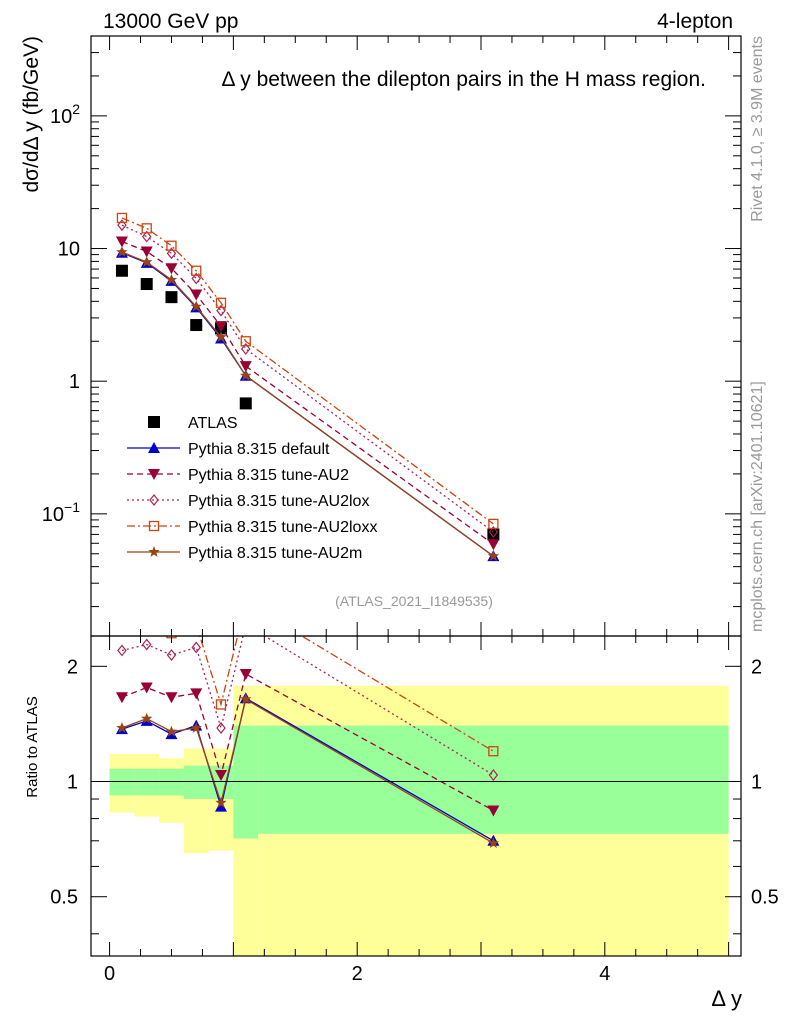  What do you see at coordinates (69, 250) in the screenshot?
I see `main-ytick-label: 10` at bounding box center [69, 250].